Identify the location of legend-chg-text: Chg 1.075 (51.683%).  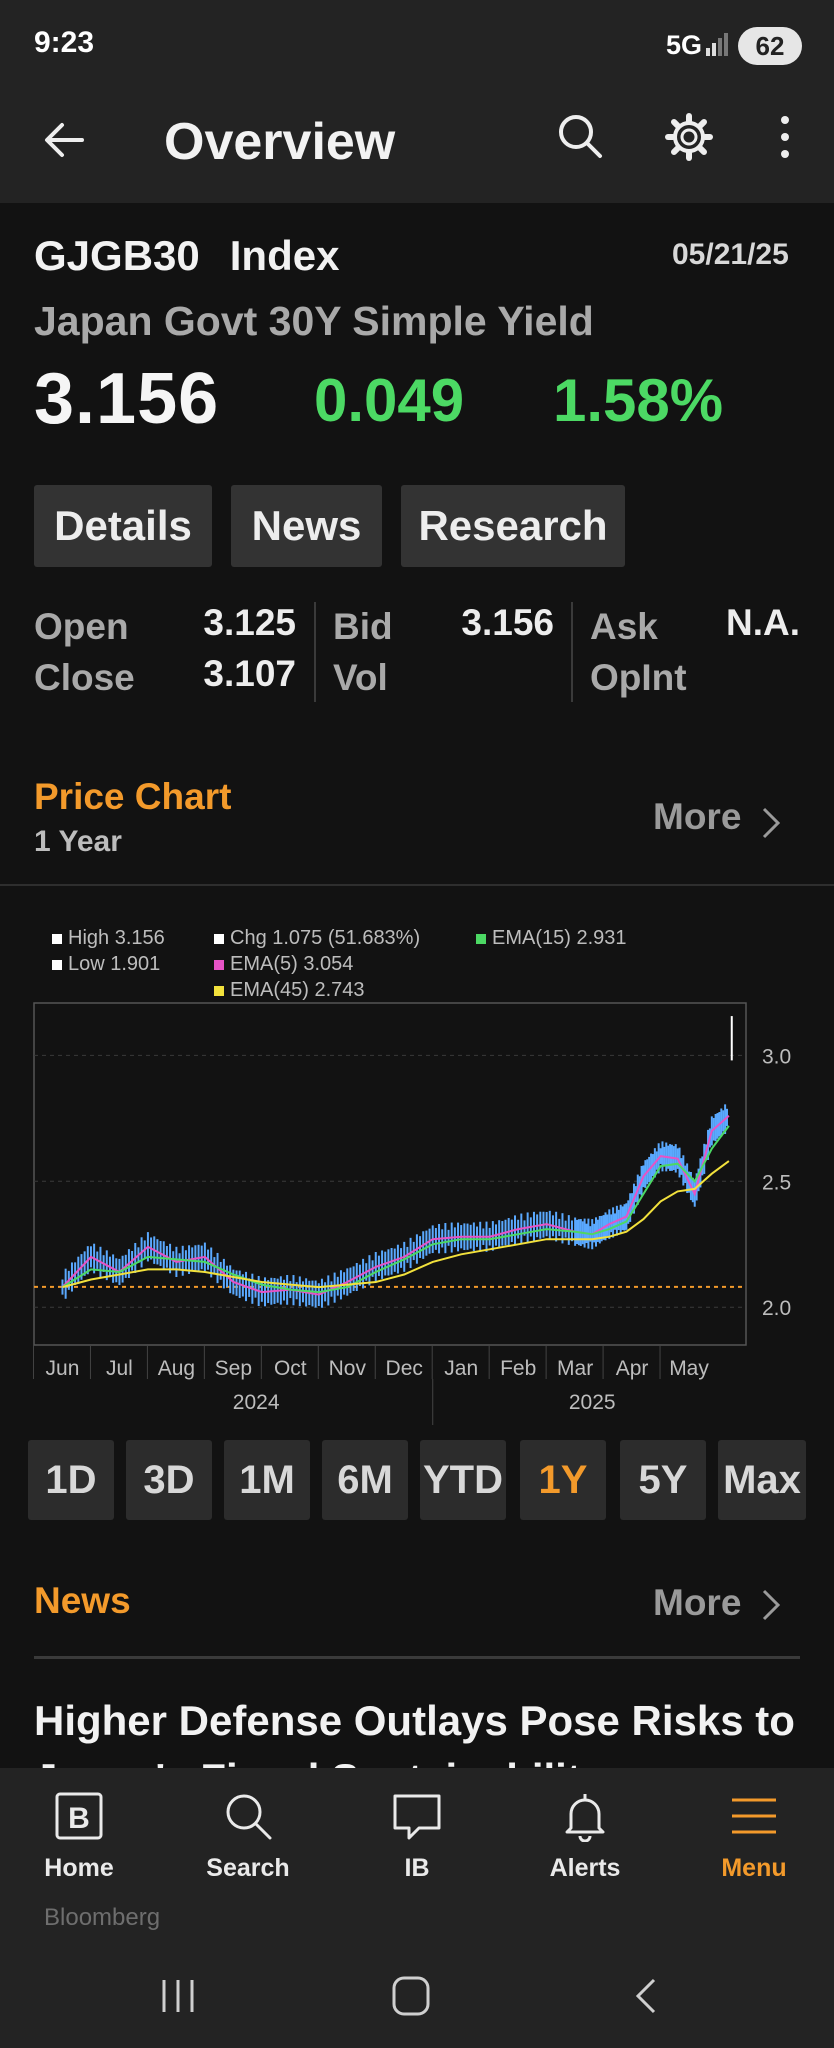
(325, 938).